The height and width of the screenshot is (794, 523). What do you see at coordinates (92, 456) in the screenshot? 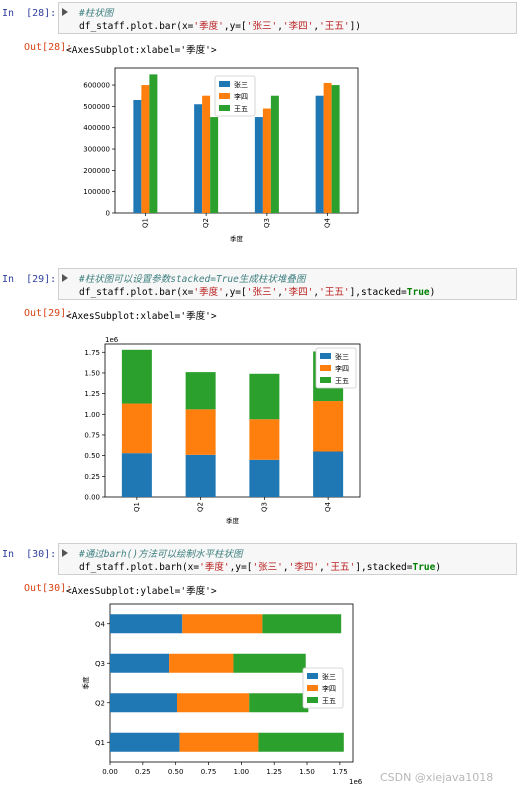
I see `y-tick-label: 0.50` at bounding box center [92, 456].